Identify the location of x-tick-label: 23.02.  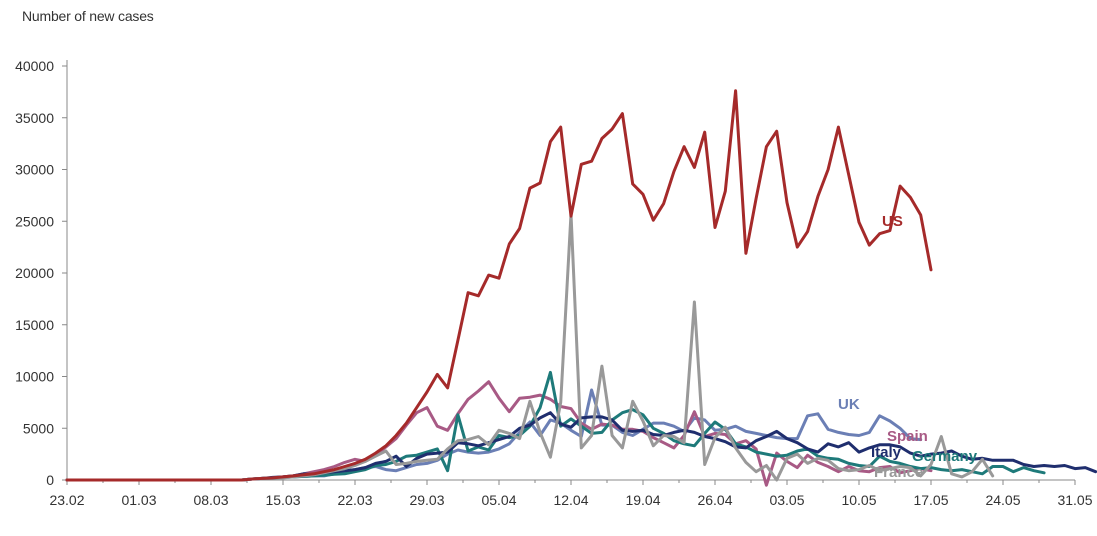
(66, 500).